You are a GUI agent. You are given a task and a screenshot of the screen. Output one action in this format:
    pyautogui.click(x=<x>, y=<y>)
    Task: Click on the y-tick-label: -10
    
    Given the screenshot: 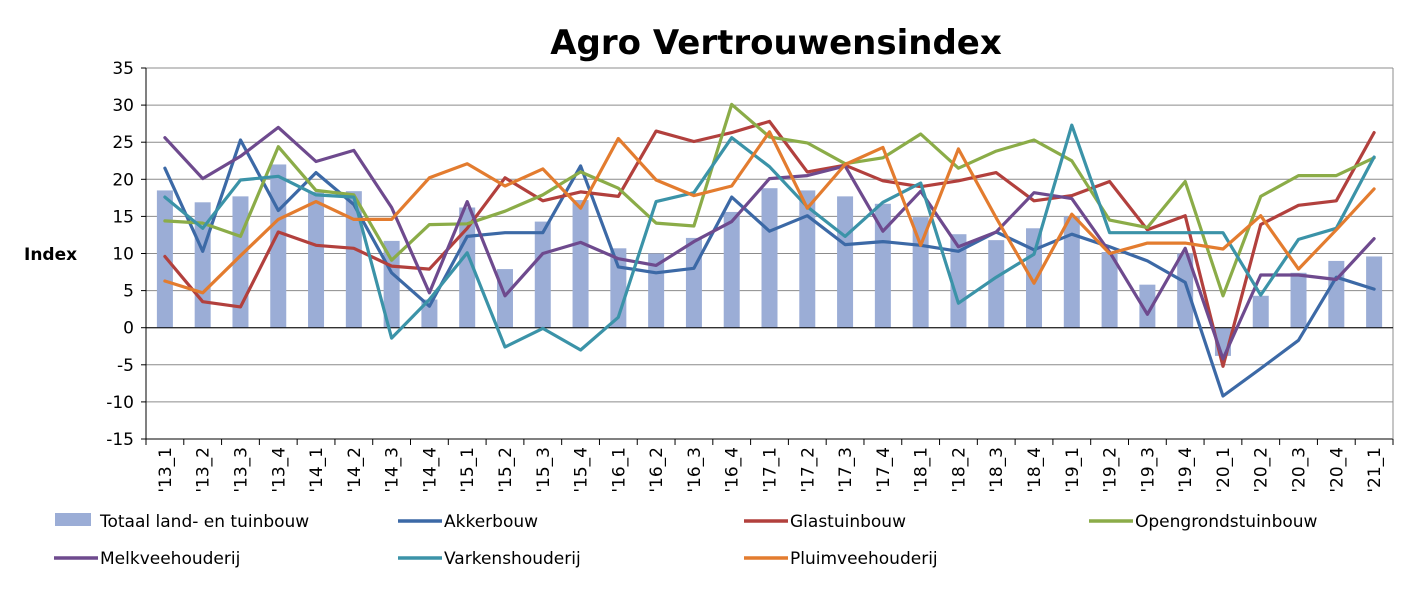 What is the action you would take?
    pyautogui.click(x=120, y=403)
    